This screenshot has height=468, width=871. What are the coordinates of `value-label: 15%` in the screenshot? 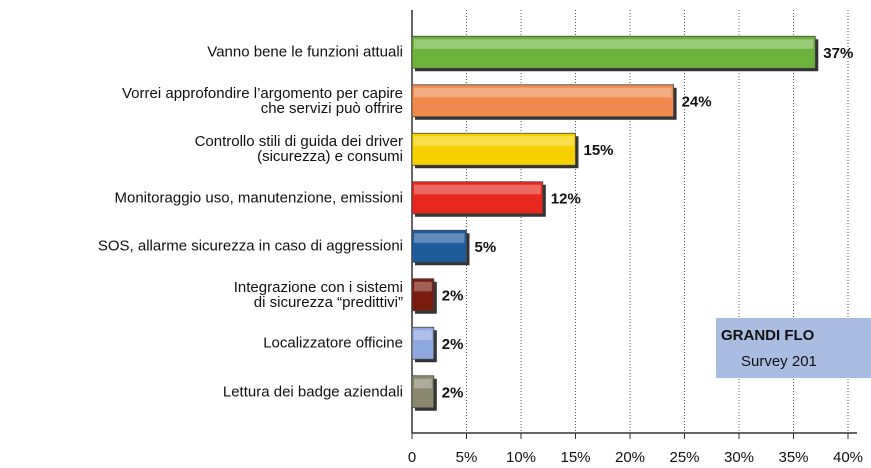 It's located at (599, 150).